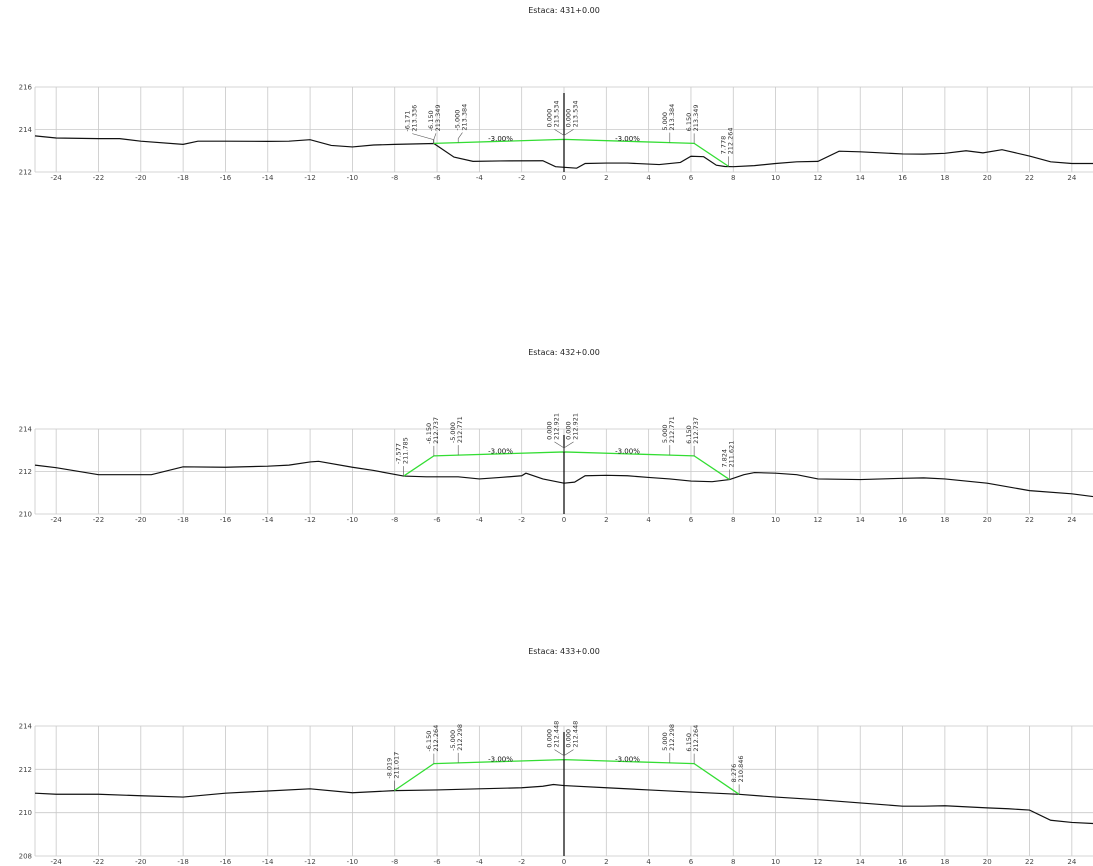 This screenshot has width=1093, height=866. I want to click on station-elevation-label: -7.577211.785, so click(402, 450).